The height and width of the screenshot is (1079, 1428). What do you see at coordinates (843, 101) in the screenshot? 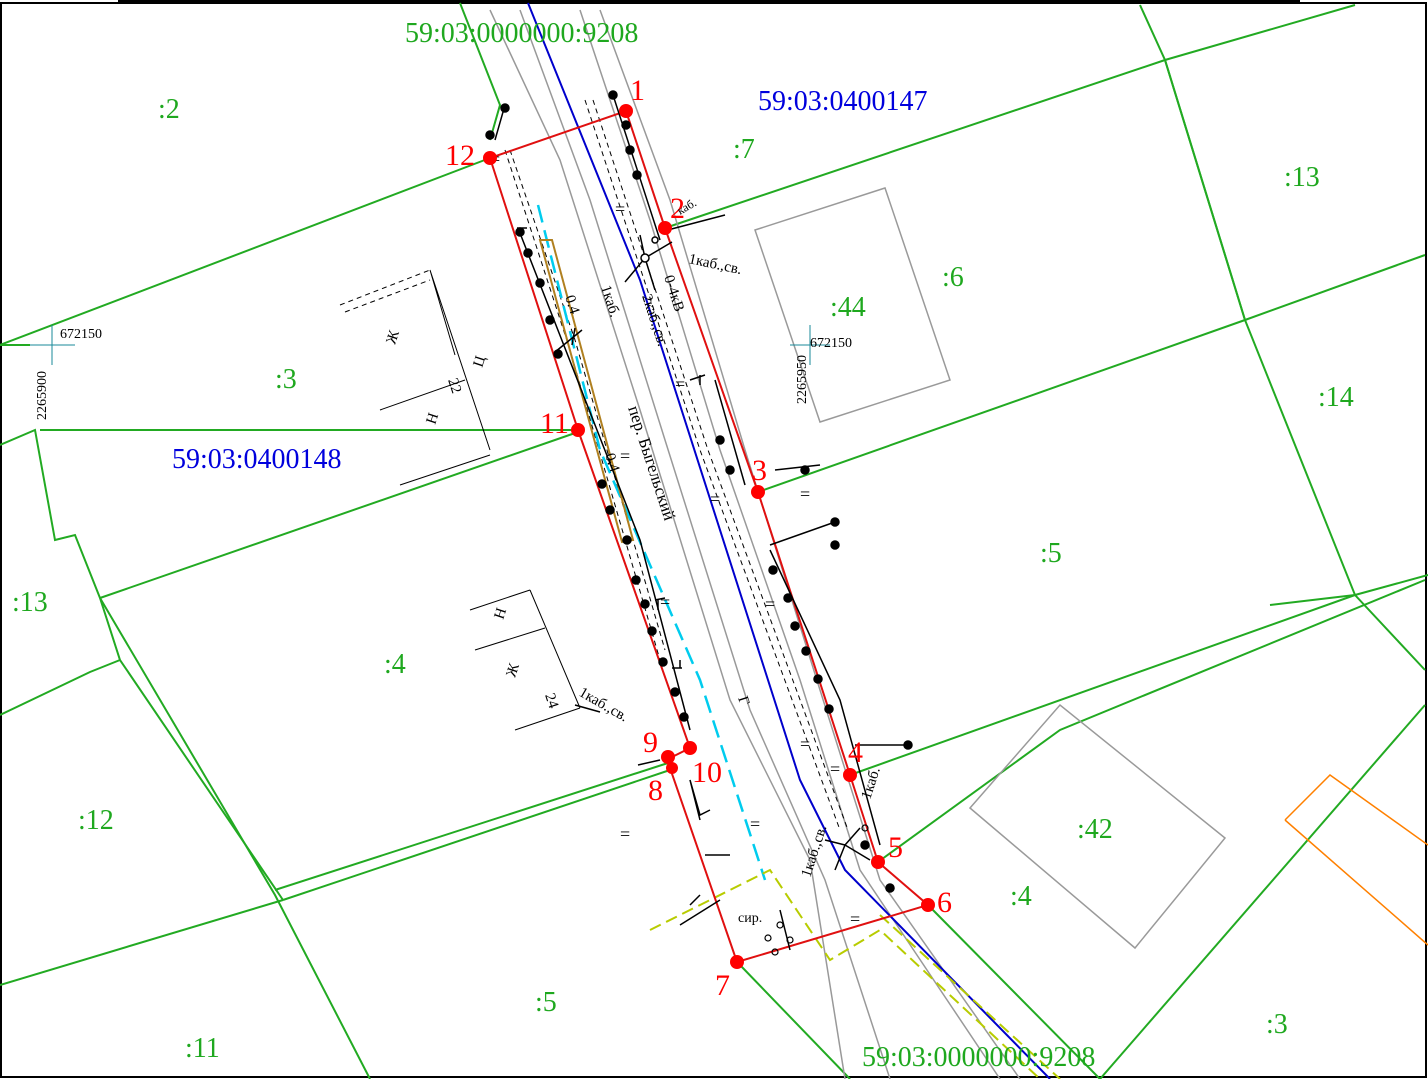
I see `block-label-0400147: 59:03:0400147` at bounding box center [843, 101].